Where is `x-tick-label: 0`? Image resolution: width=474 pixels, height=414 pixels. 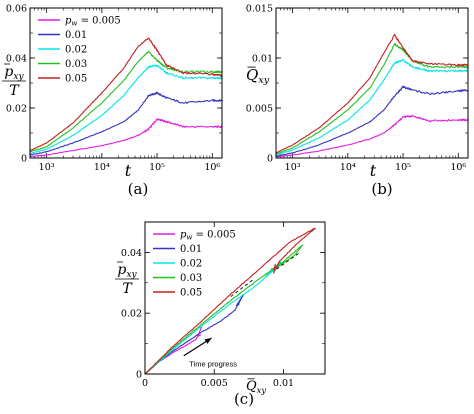 x-tick-label: 0 is located at coordinates (145, 383).